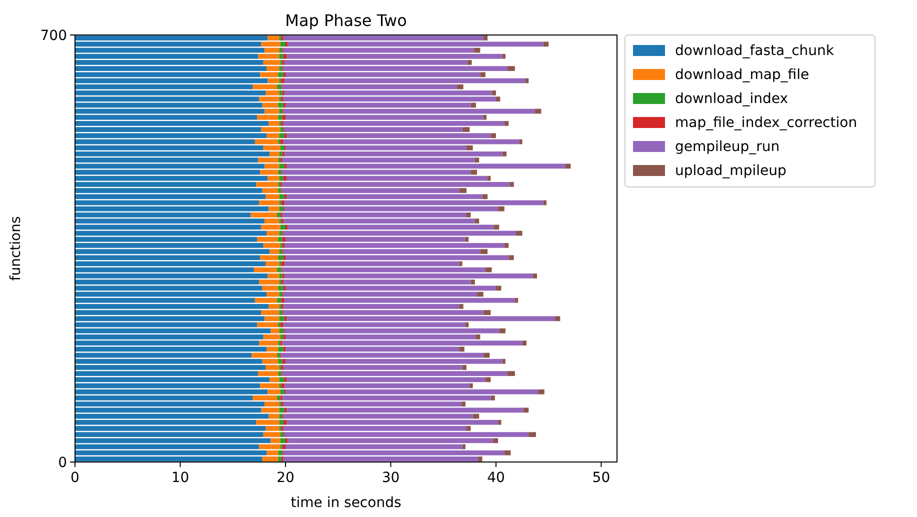  Describe the element at coordinates (53, 36) in the screenshot. I see `y-tick-label: 700` at that location.